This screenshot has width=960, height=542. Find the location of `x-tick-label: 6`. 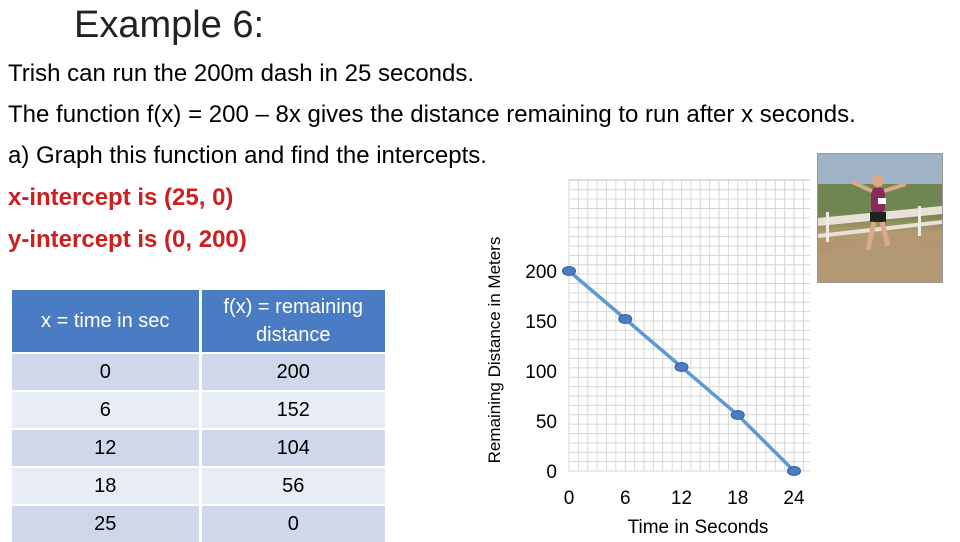

x-tick-label: 6 is located at coordinates (625, 498).